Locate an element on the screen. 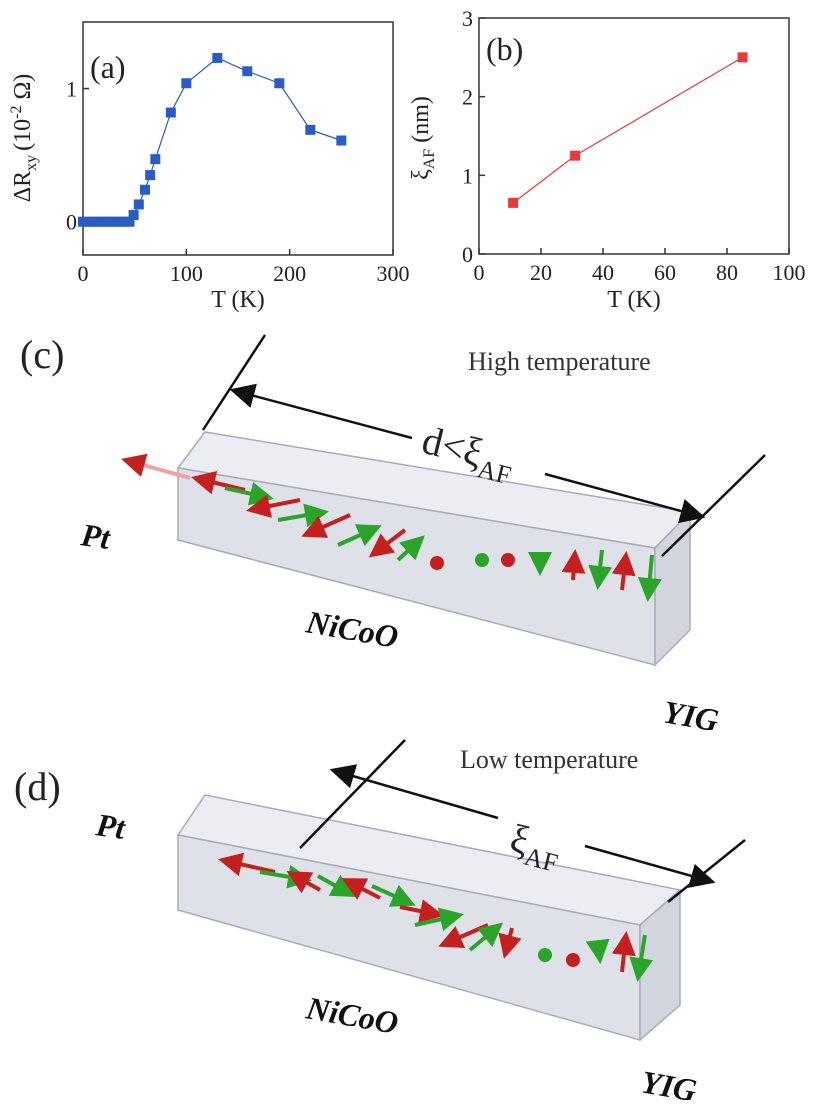 The width and height of the screenshot is (815, 1111). y-axis-label: ξAF (nm) is located at coordinates (423, 138).